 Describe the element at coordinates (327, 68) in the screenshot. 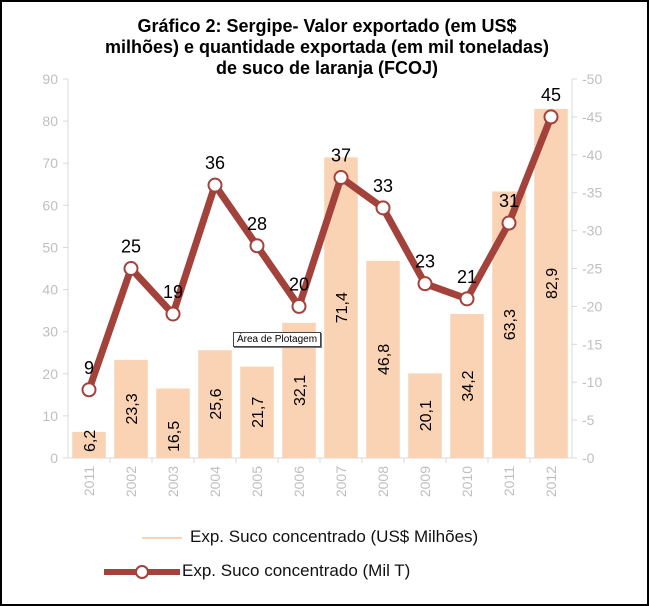

I see `chart-title-line-3: de suco de laranja (FCOJ)` at that location.